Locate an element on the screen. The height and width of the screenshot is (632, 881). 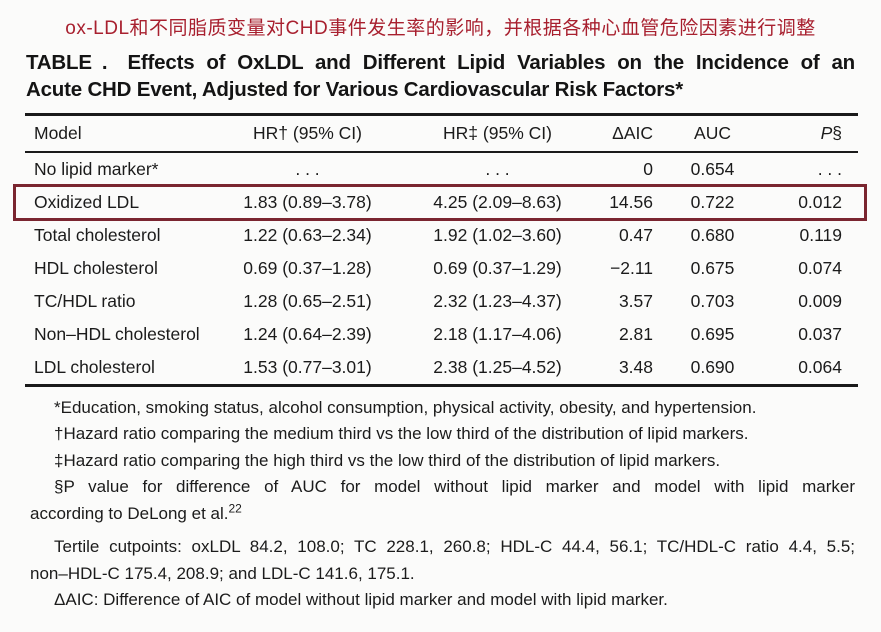
cell-hr-medium: . . . is located at coordinates (307, 168).